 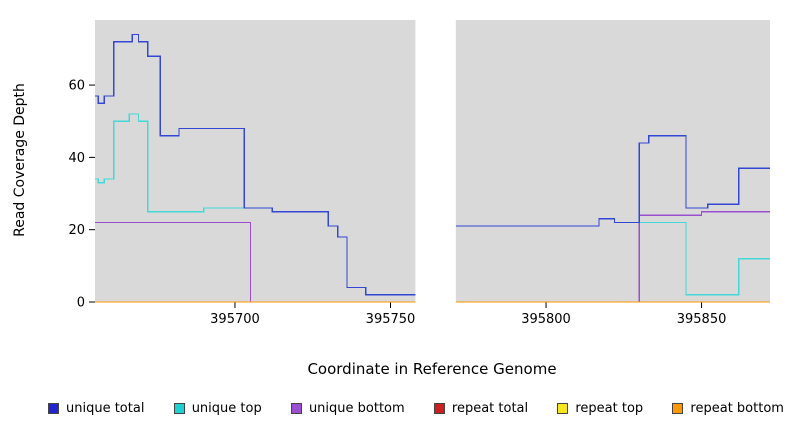 I want to click on legend-swatch-unique-bottom, so click(x=296, y=408).